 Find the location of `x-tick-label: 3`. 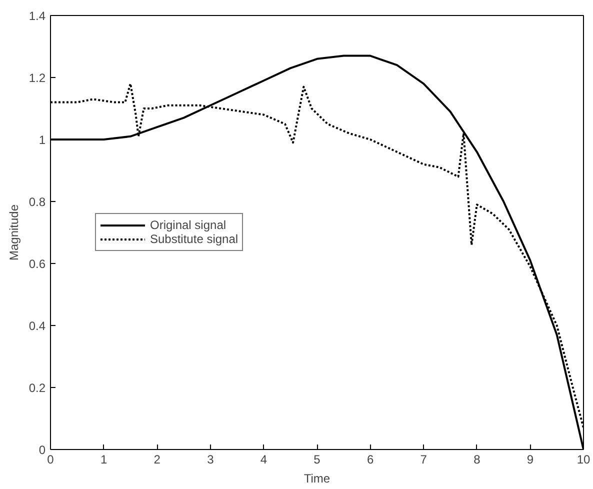

x-tick-label: 3 is located at coordinates (210, 459).